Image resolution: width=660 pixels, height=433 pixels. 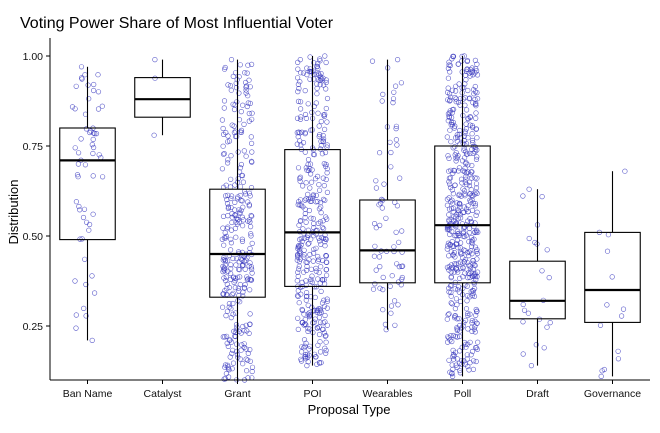 What do you see at coordinates (462, 214) in the screenshot?
I see `box-iqr` at bounding box center [462, 214].